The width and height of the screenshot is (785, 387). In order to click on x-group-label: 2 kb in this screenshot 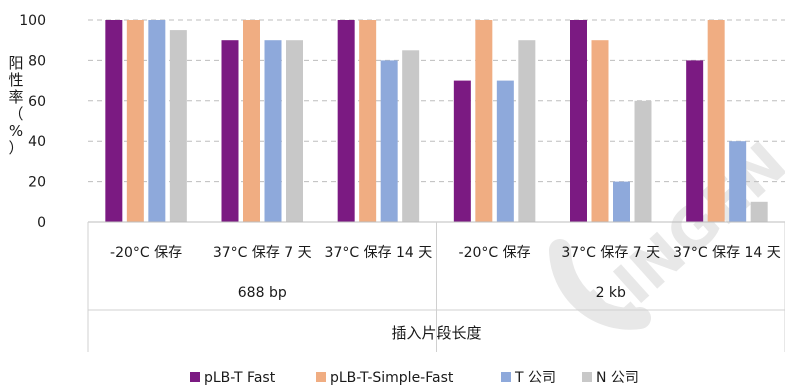, I will do `click(611, 293)`.